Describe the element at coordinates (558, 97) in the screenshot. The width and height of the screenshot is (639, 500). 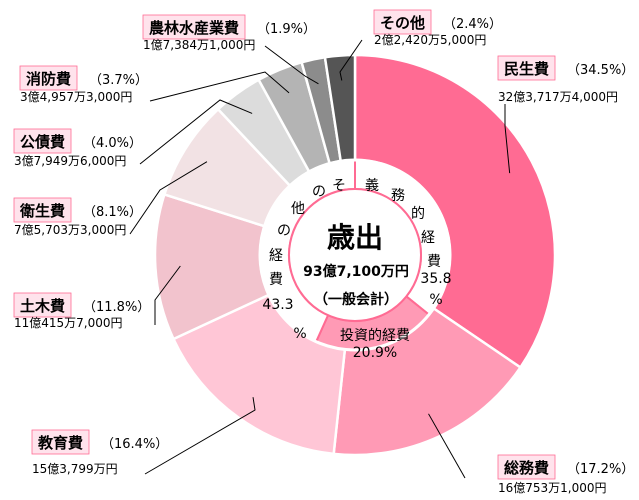
I see `slice-amount: 32億3,717万4,000円` at that location.